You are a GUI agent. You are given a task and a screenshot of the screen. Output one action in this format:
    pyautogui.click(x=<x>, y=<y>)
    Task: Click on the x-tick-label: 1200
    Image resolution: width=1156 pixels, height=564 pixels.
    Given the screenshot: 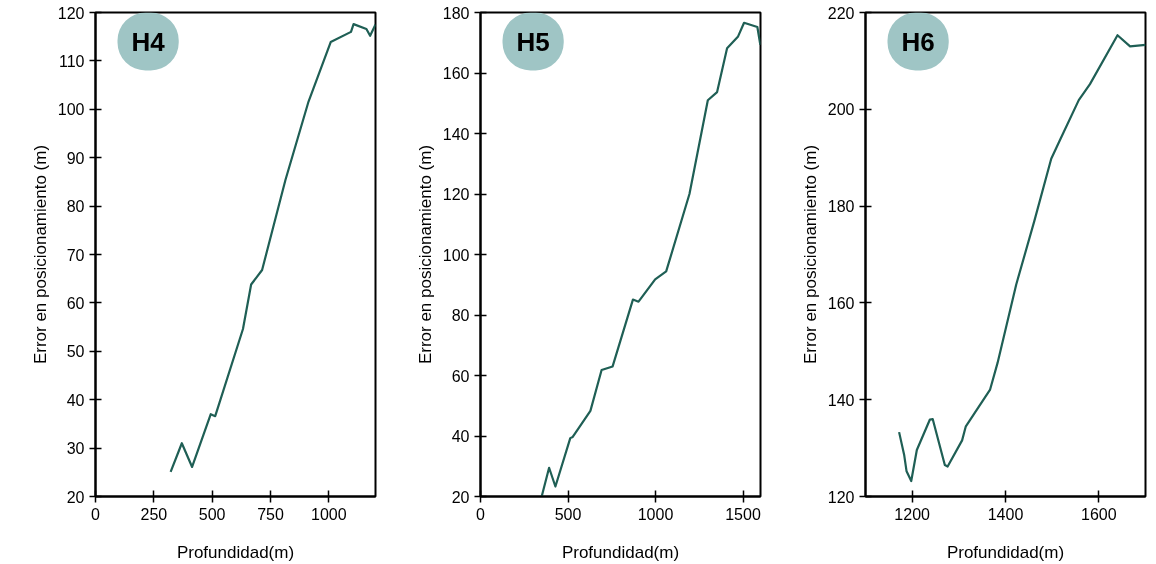 What is the action you would take?
    pyautogui.click(x=912, y=514)
    